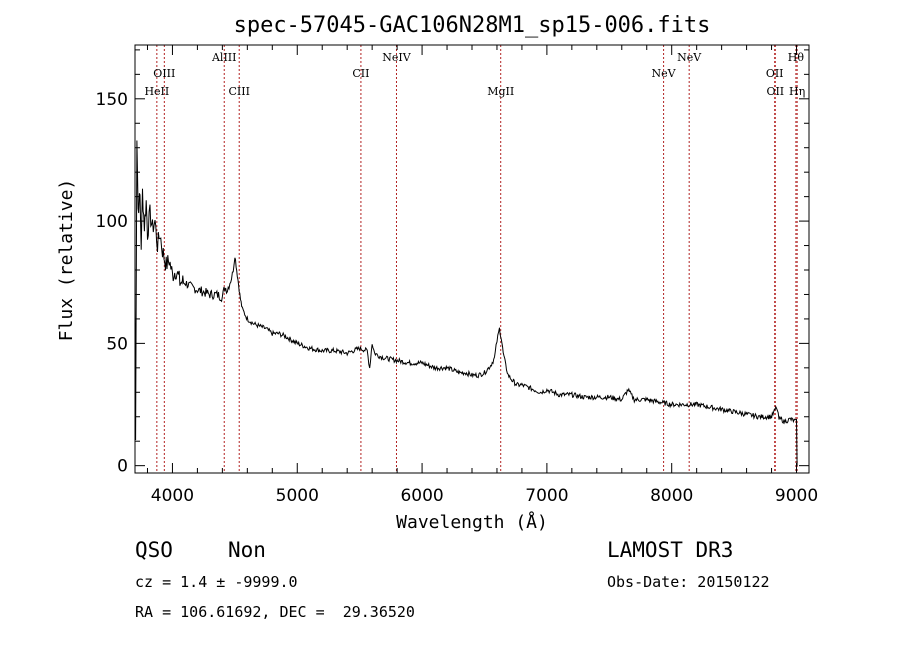 This screenshot has height=649, width=900. What do you see at coordinates (216, 582) in the screenshot?
I see `redshift-readout: cz = 1.4 ± -9999.0` at bounding box center [216, 582].